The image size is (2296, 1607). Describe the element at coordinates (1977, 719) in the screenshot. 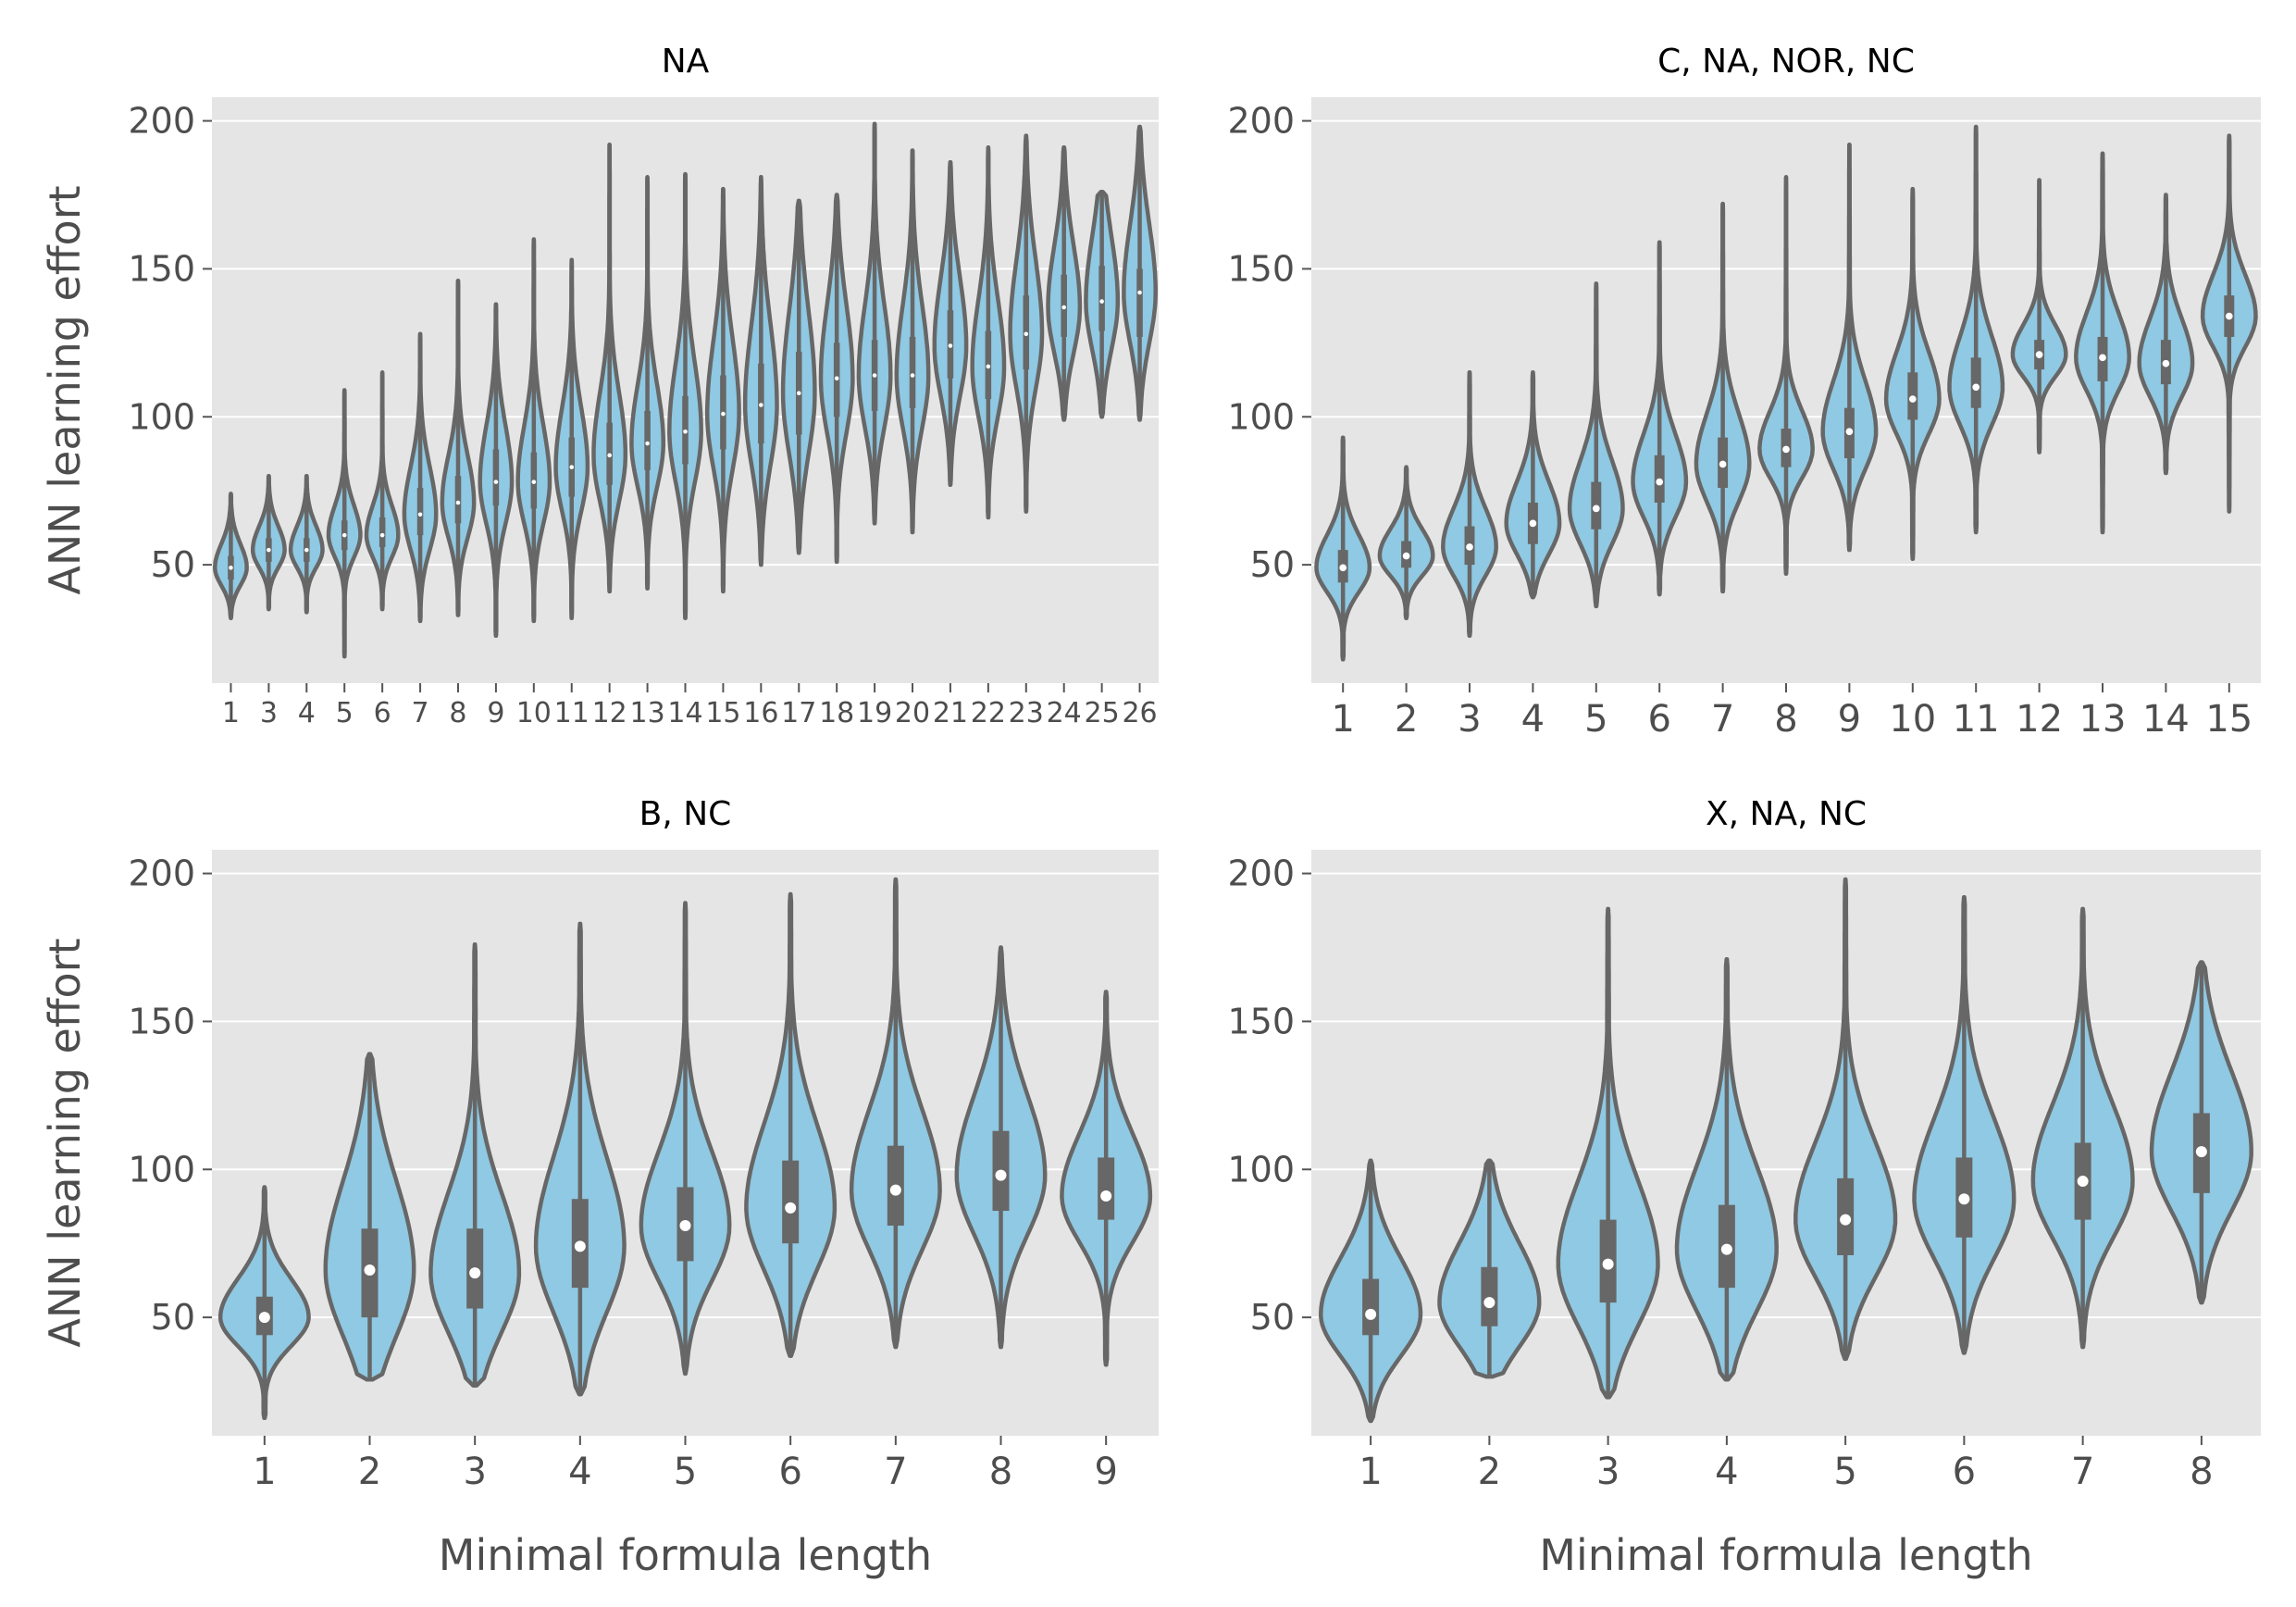

I see `x-tick-label: 11` at that location.